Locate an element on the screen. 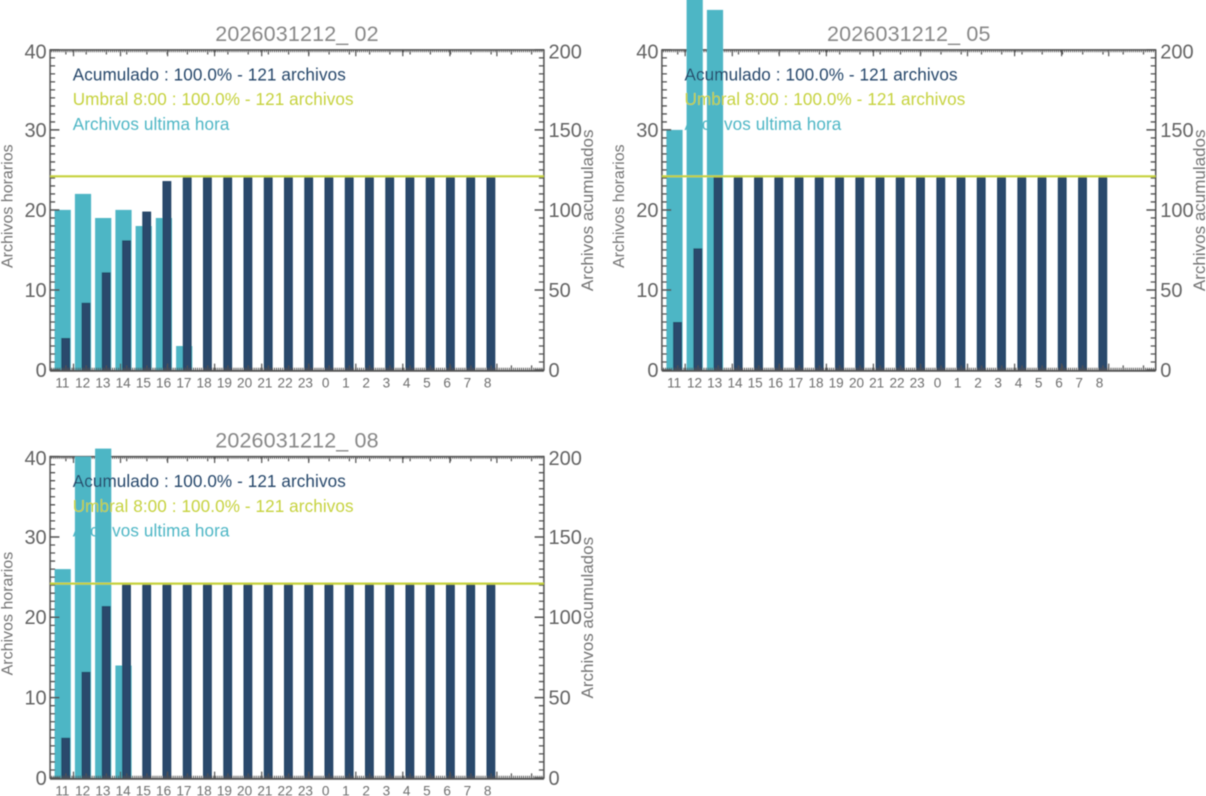  svg-text: 2026031212_ 02 is located at coordinates (297, 34).